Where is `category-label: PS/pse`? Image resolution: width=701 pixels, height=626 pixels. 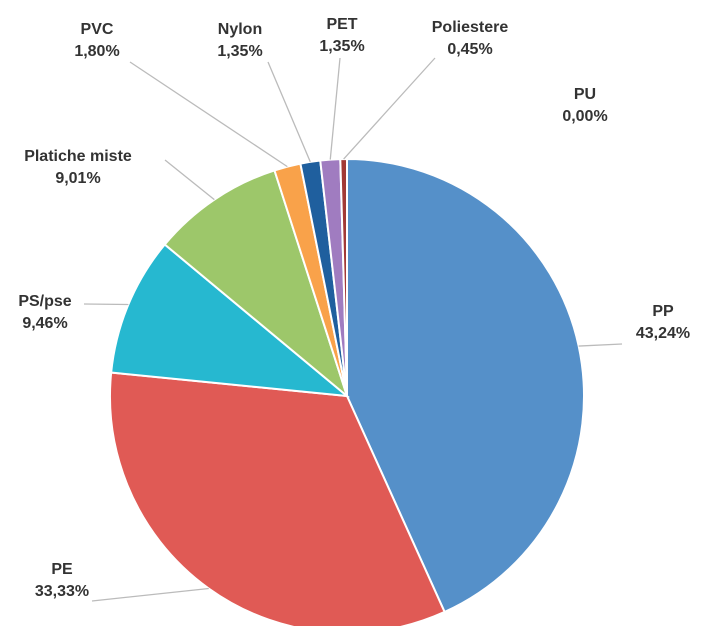
category-label: PS/pse is located at coordinates (44, 301).